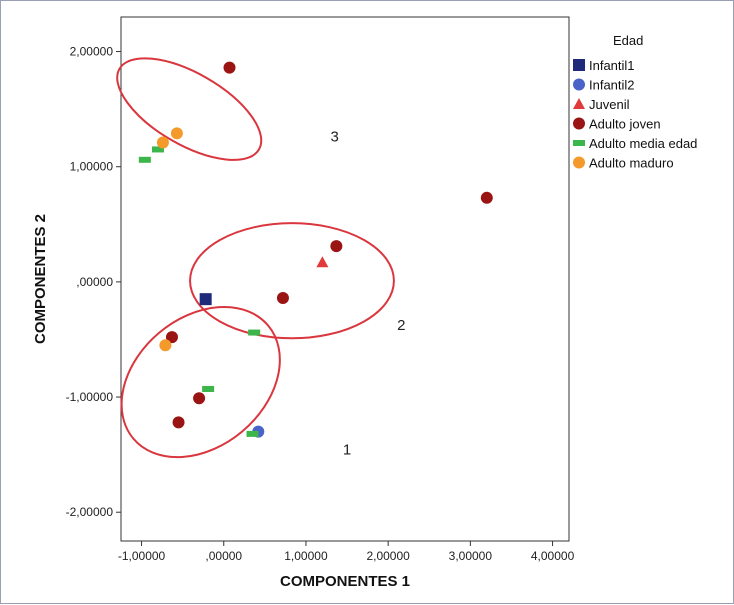 The width and height of the screenshot is (734, 605). What do you see at coordinates (94, 282) in the screenshot?
I see `y-tick-label: ,00000` at bounding box center [94, 282].